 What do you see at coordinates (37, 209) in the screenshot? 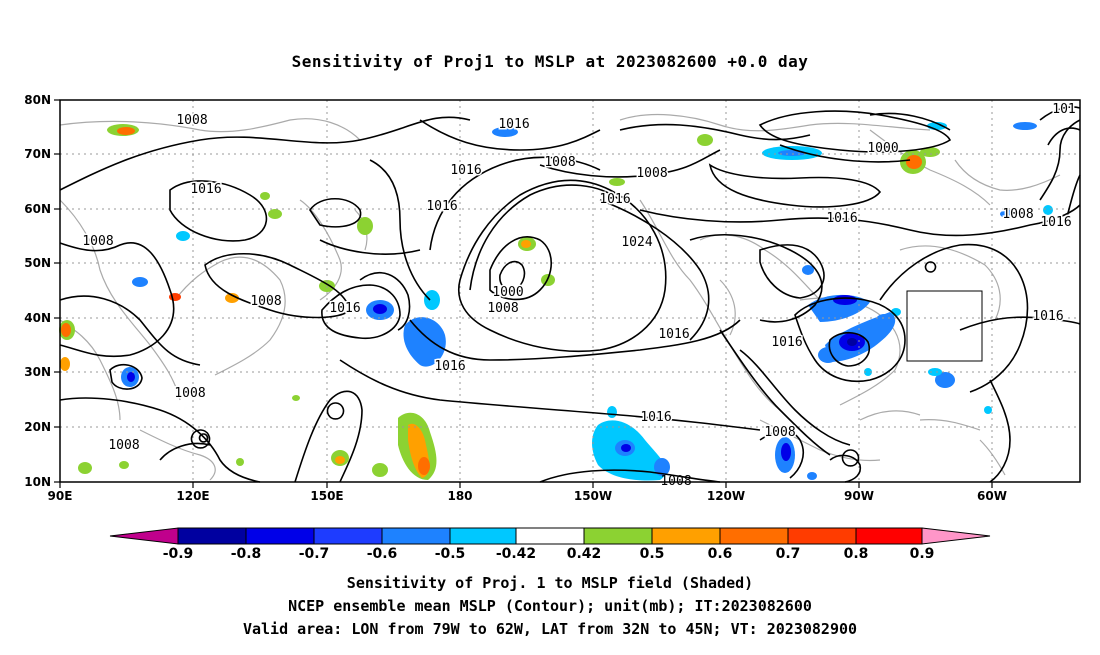
I see `lat-label: 60N` at bounding box center [37, 209].